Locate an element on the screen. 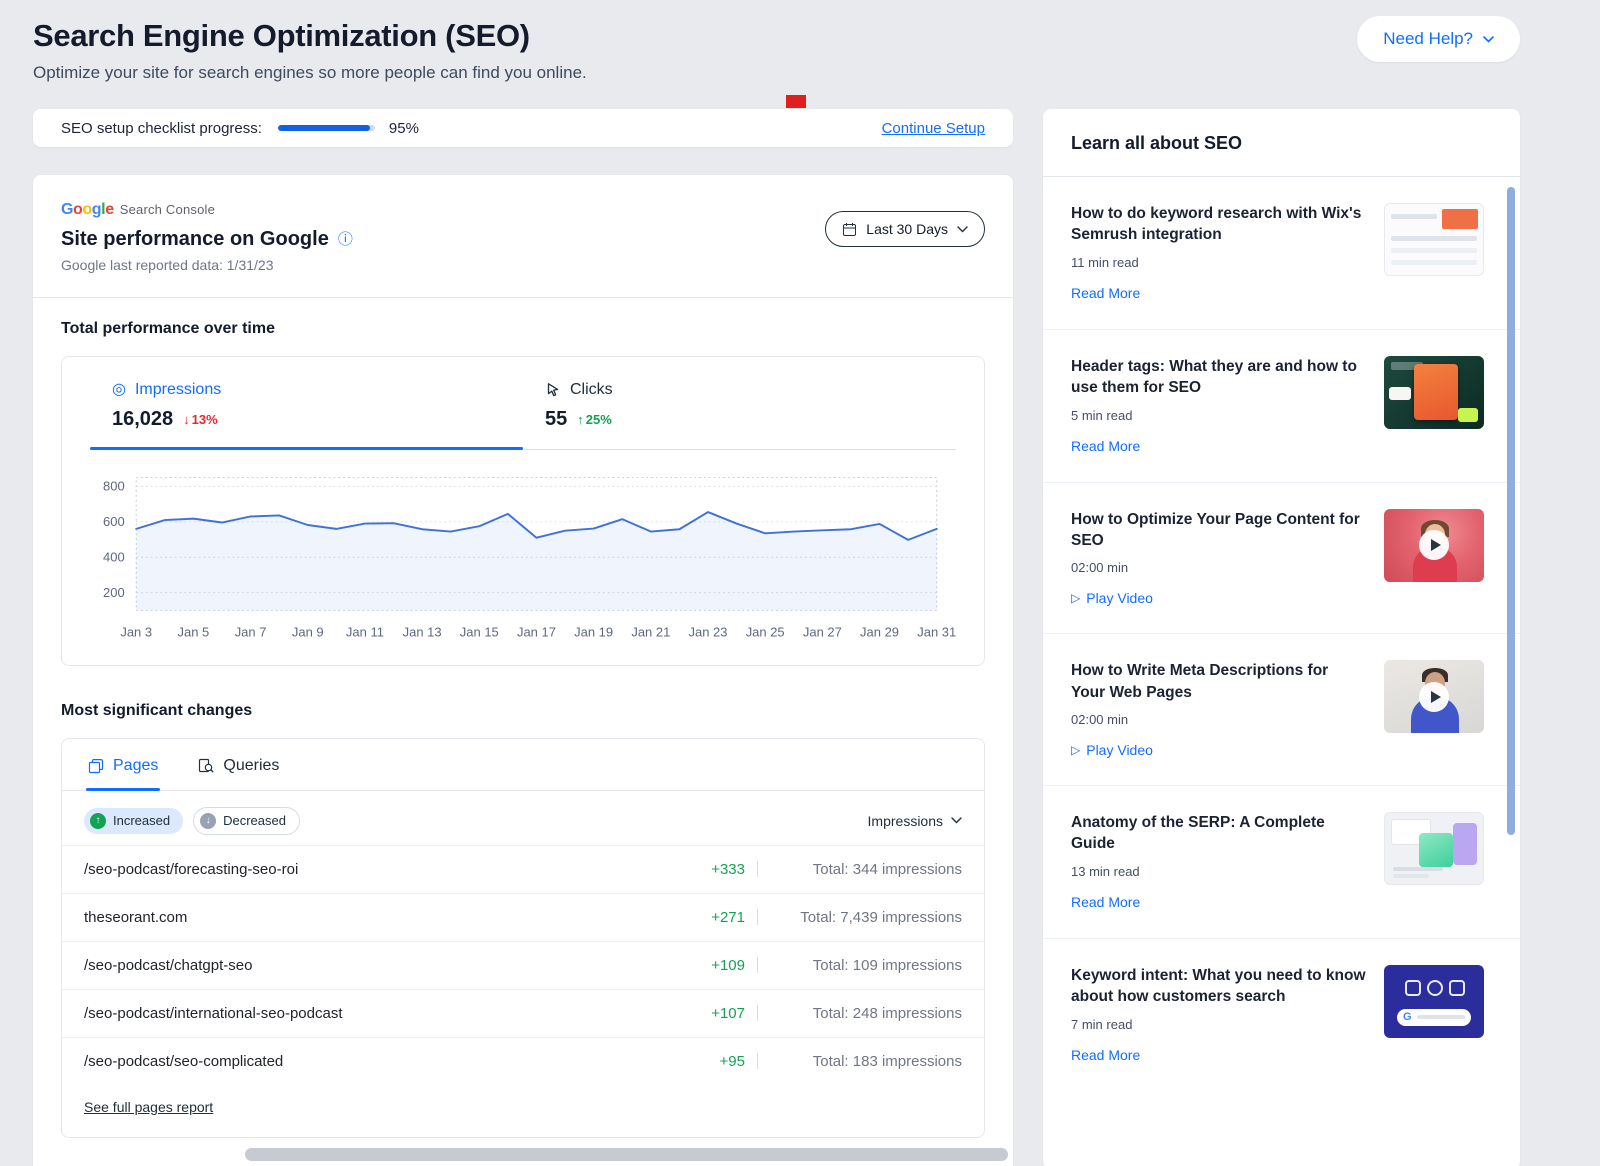  queries-icon is located at coordinates (206, 765).